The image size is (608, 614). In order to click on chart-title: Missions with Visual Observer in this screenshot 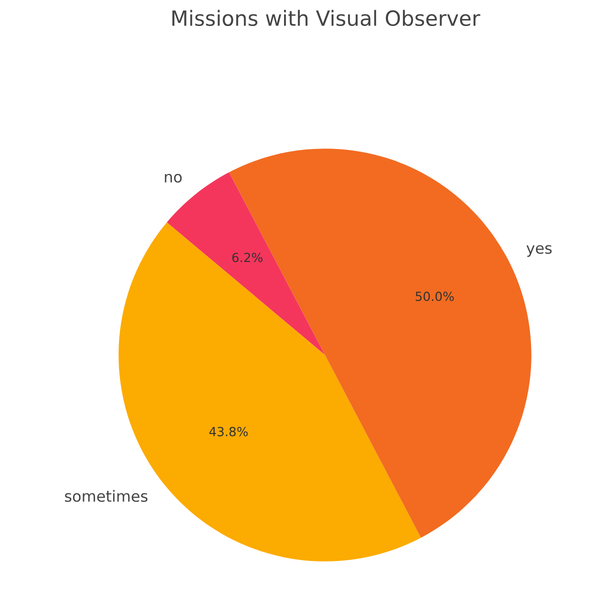, I will do `click(326, 18)`.